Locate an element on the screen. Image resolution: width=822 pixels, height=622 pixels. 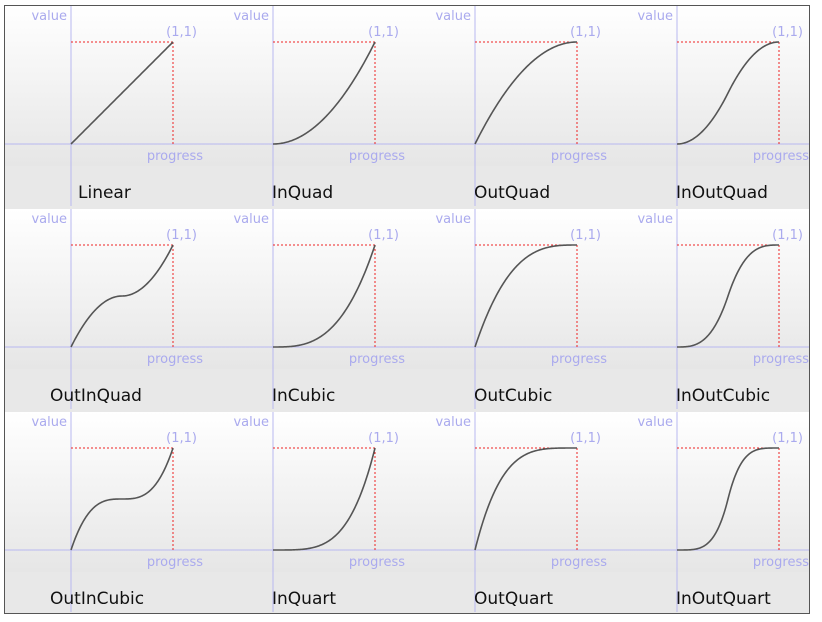
curve-name: OutCubic is located at coordinates (513, 396).